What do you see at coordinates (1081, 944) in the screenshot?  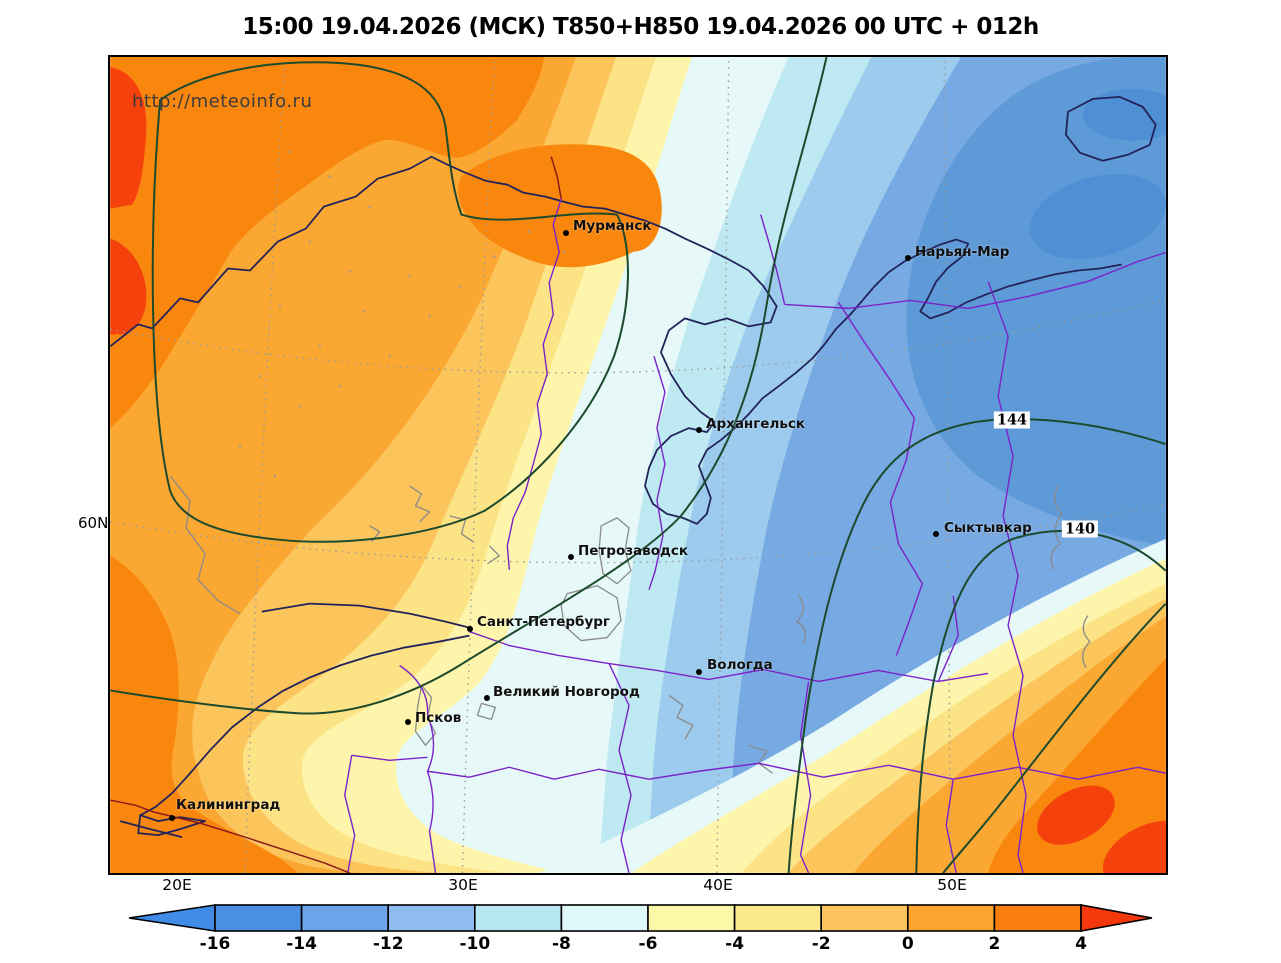 I see `colorbar-tick-label: 4` at bounding box center [1081, 944].